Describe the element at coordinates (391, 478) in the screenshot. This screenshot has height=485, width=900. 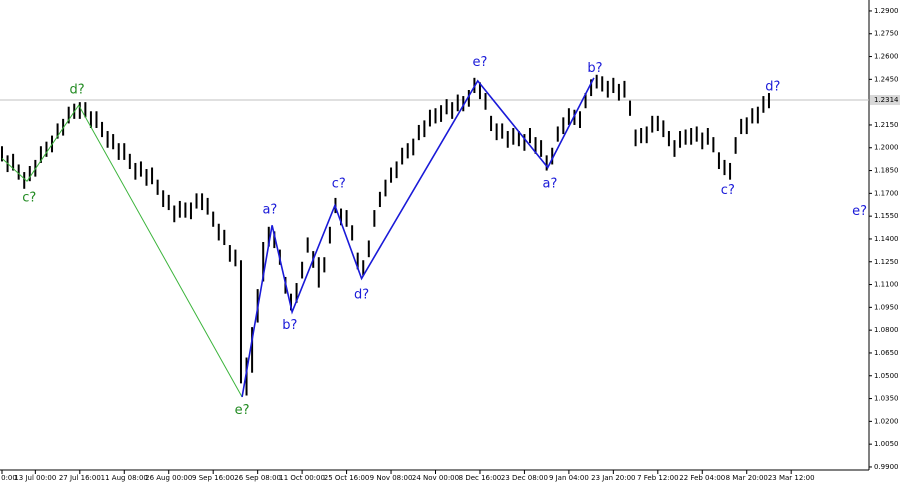
I see `x-tick-label: 9 Nov 08:00` at that location.